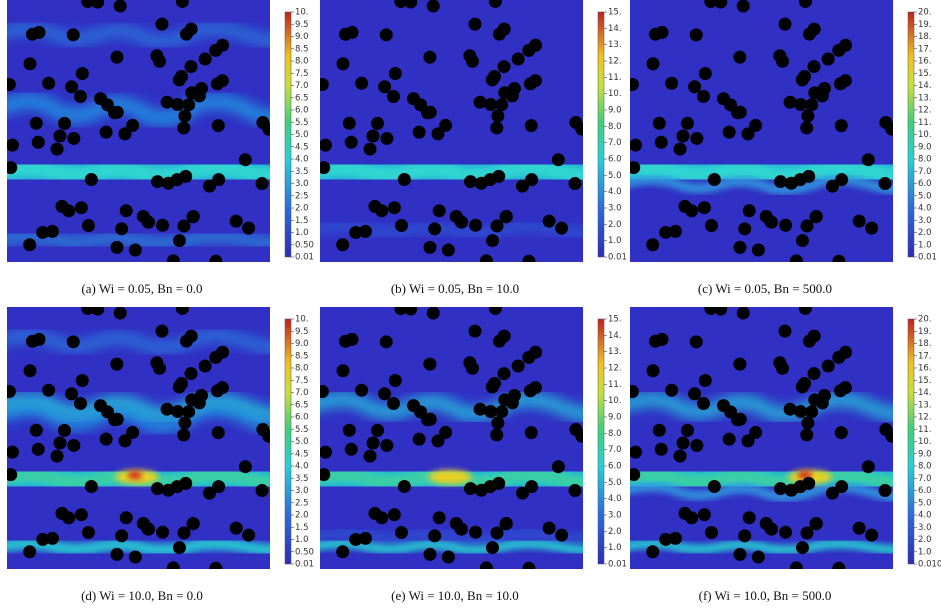  What do you see at coordinates (302, 98) in the screenshot?
I see `colorbar-label: 6.5` at bounding box center [302, 98].